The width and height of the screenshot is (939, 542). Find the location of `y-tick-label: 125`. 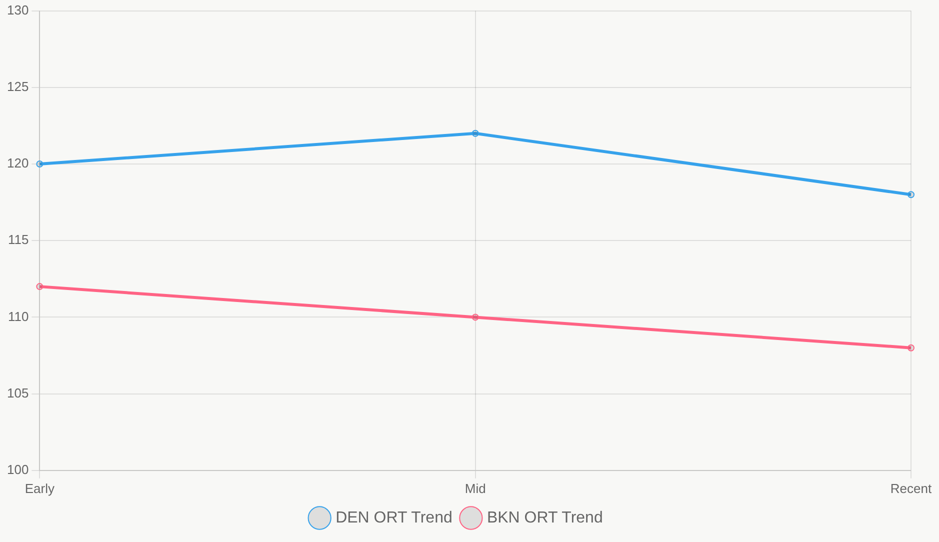

y-tick-label: 125 is located at coordinates (17, 86).